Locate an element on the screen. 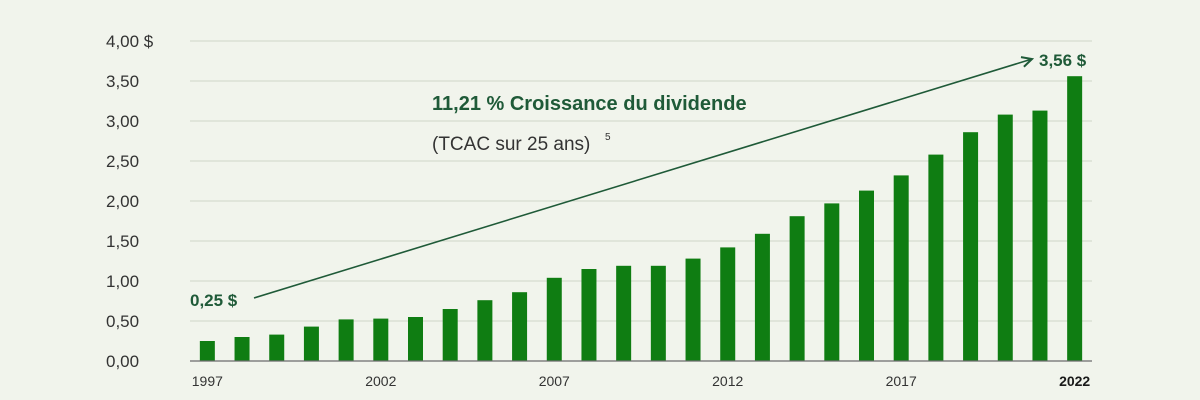  bar-2001 is located at coordinates (346, 340).